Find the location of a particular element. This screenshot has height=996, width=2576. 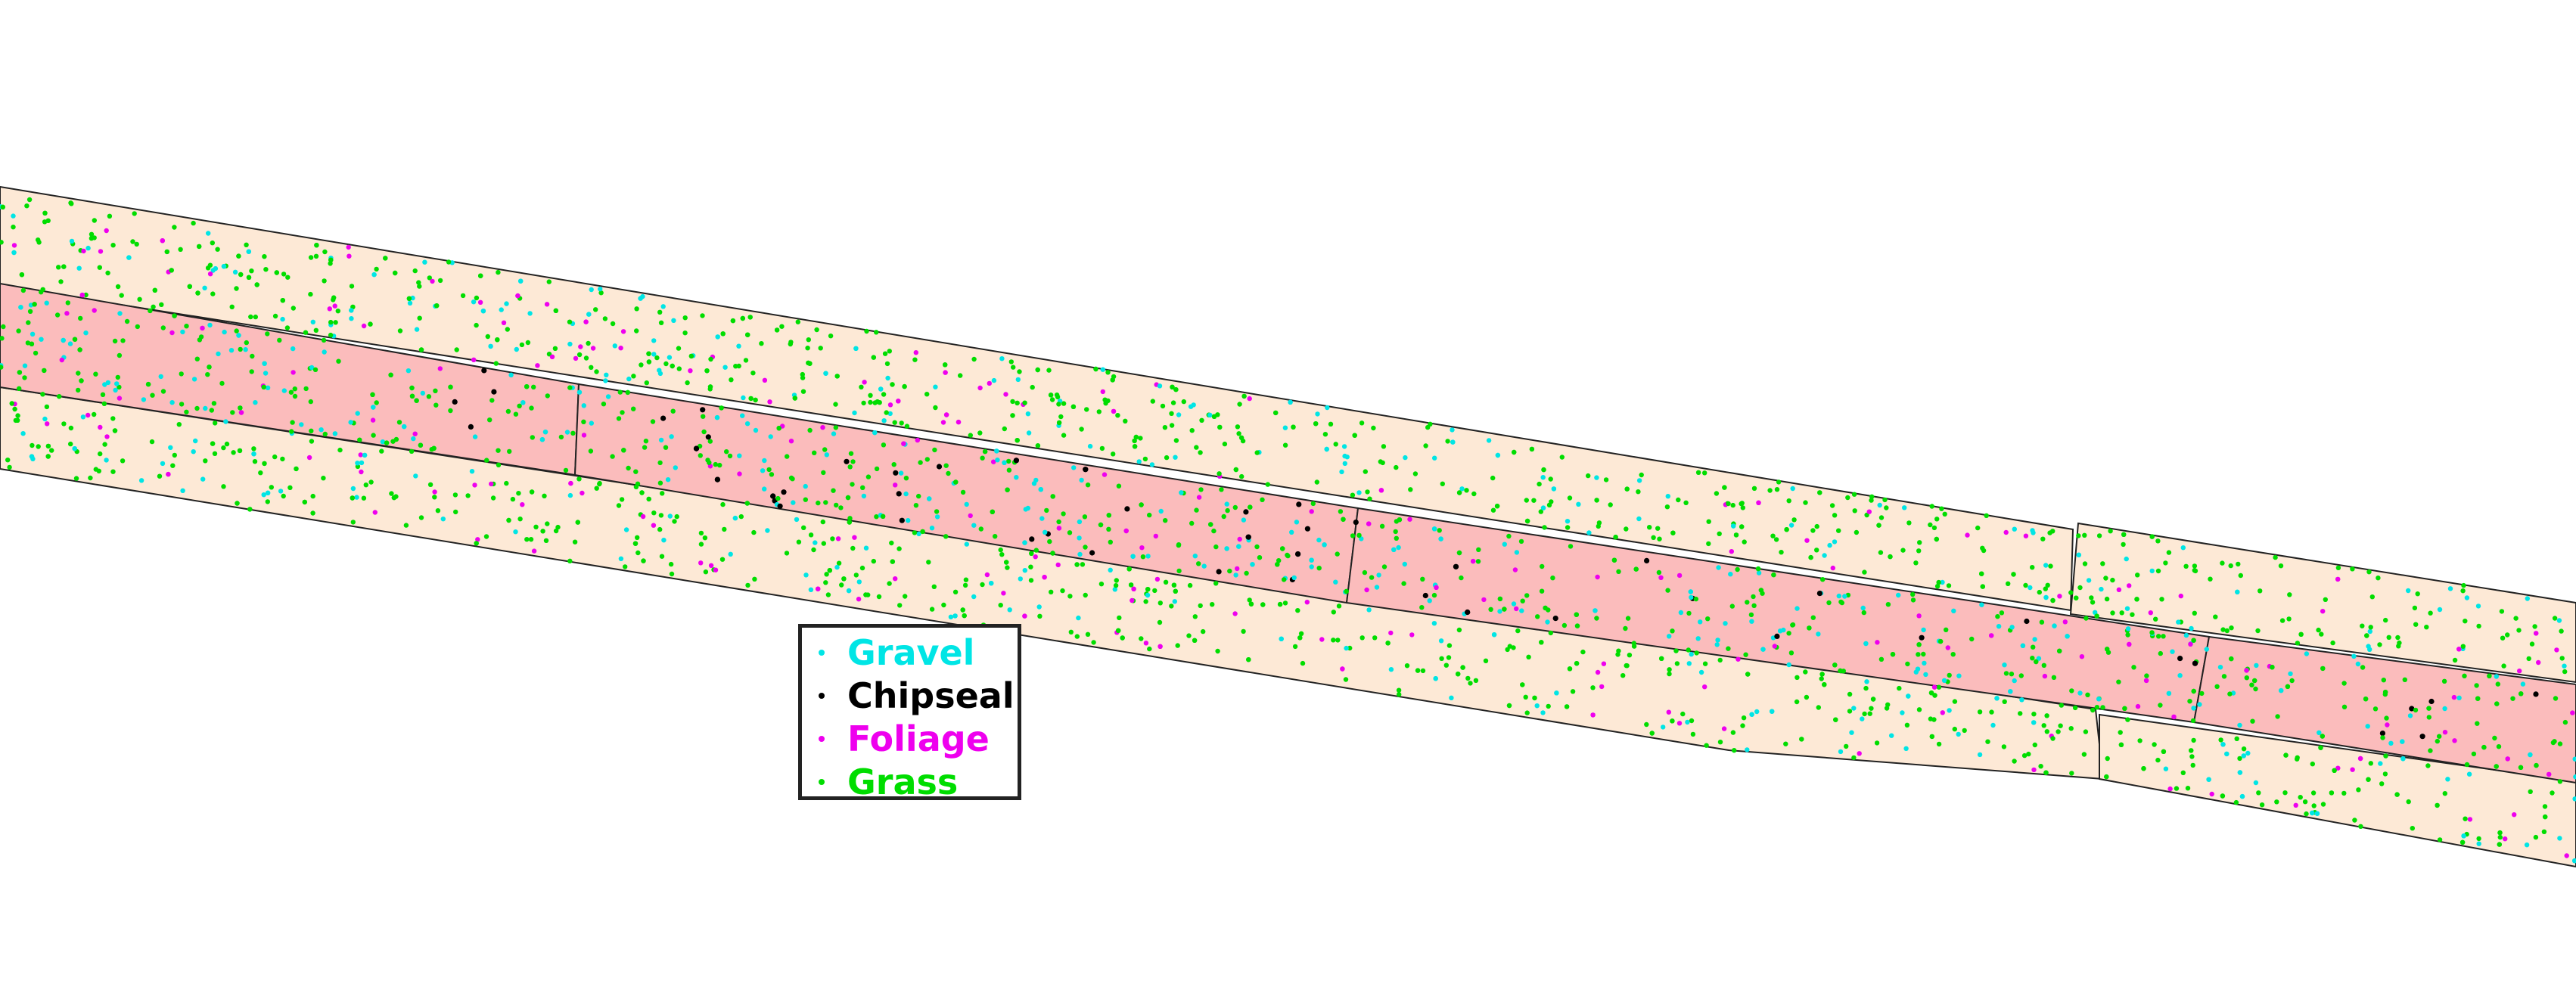

legend-item-grass: Grass is located at coordinates (918, 781).